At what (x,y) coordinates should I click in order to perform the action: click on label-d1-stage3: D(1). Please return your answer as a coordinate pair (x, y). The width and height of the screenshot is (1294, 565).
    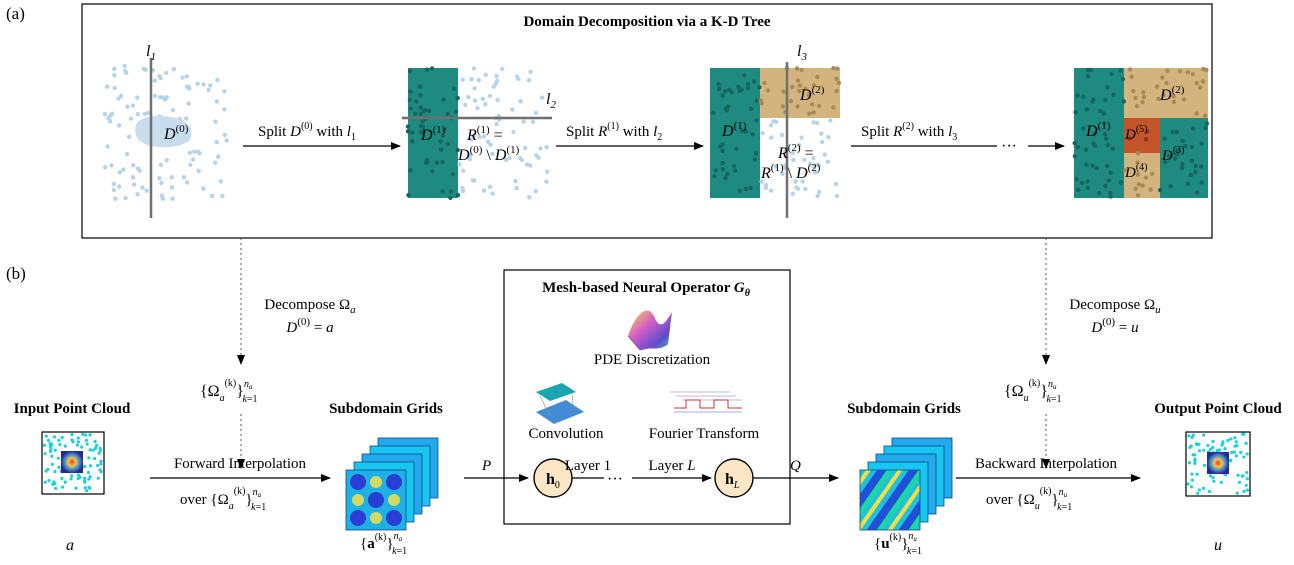
    Looking at the image, I should click on (734, 130).